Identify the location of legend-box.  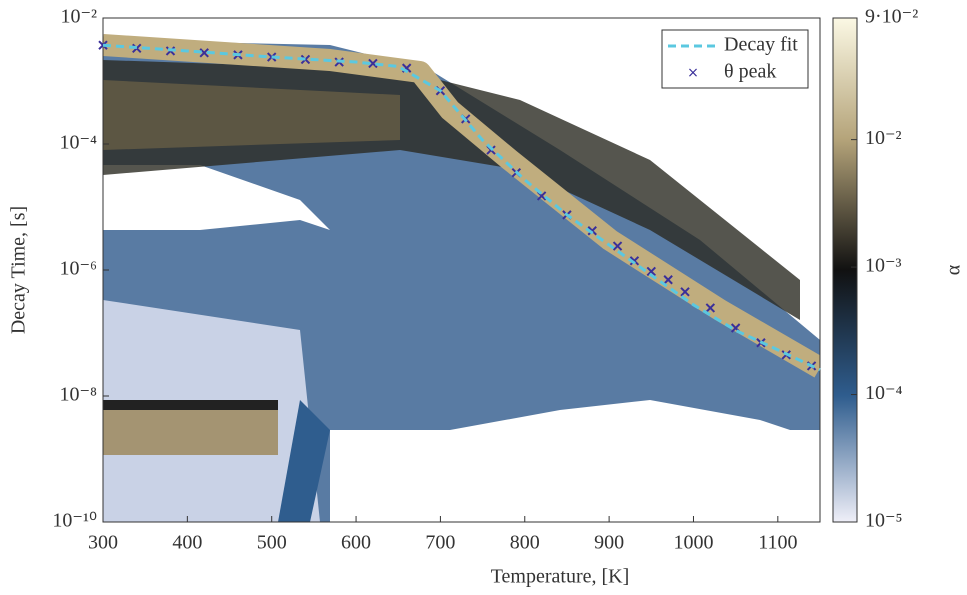
(735, 59).